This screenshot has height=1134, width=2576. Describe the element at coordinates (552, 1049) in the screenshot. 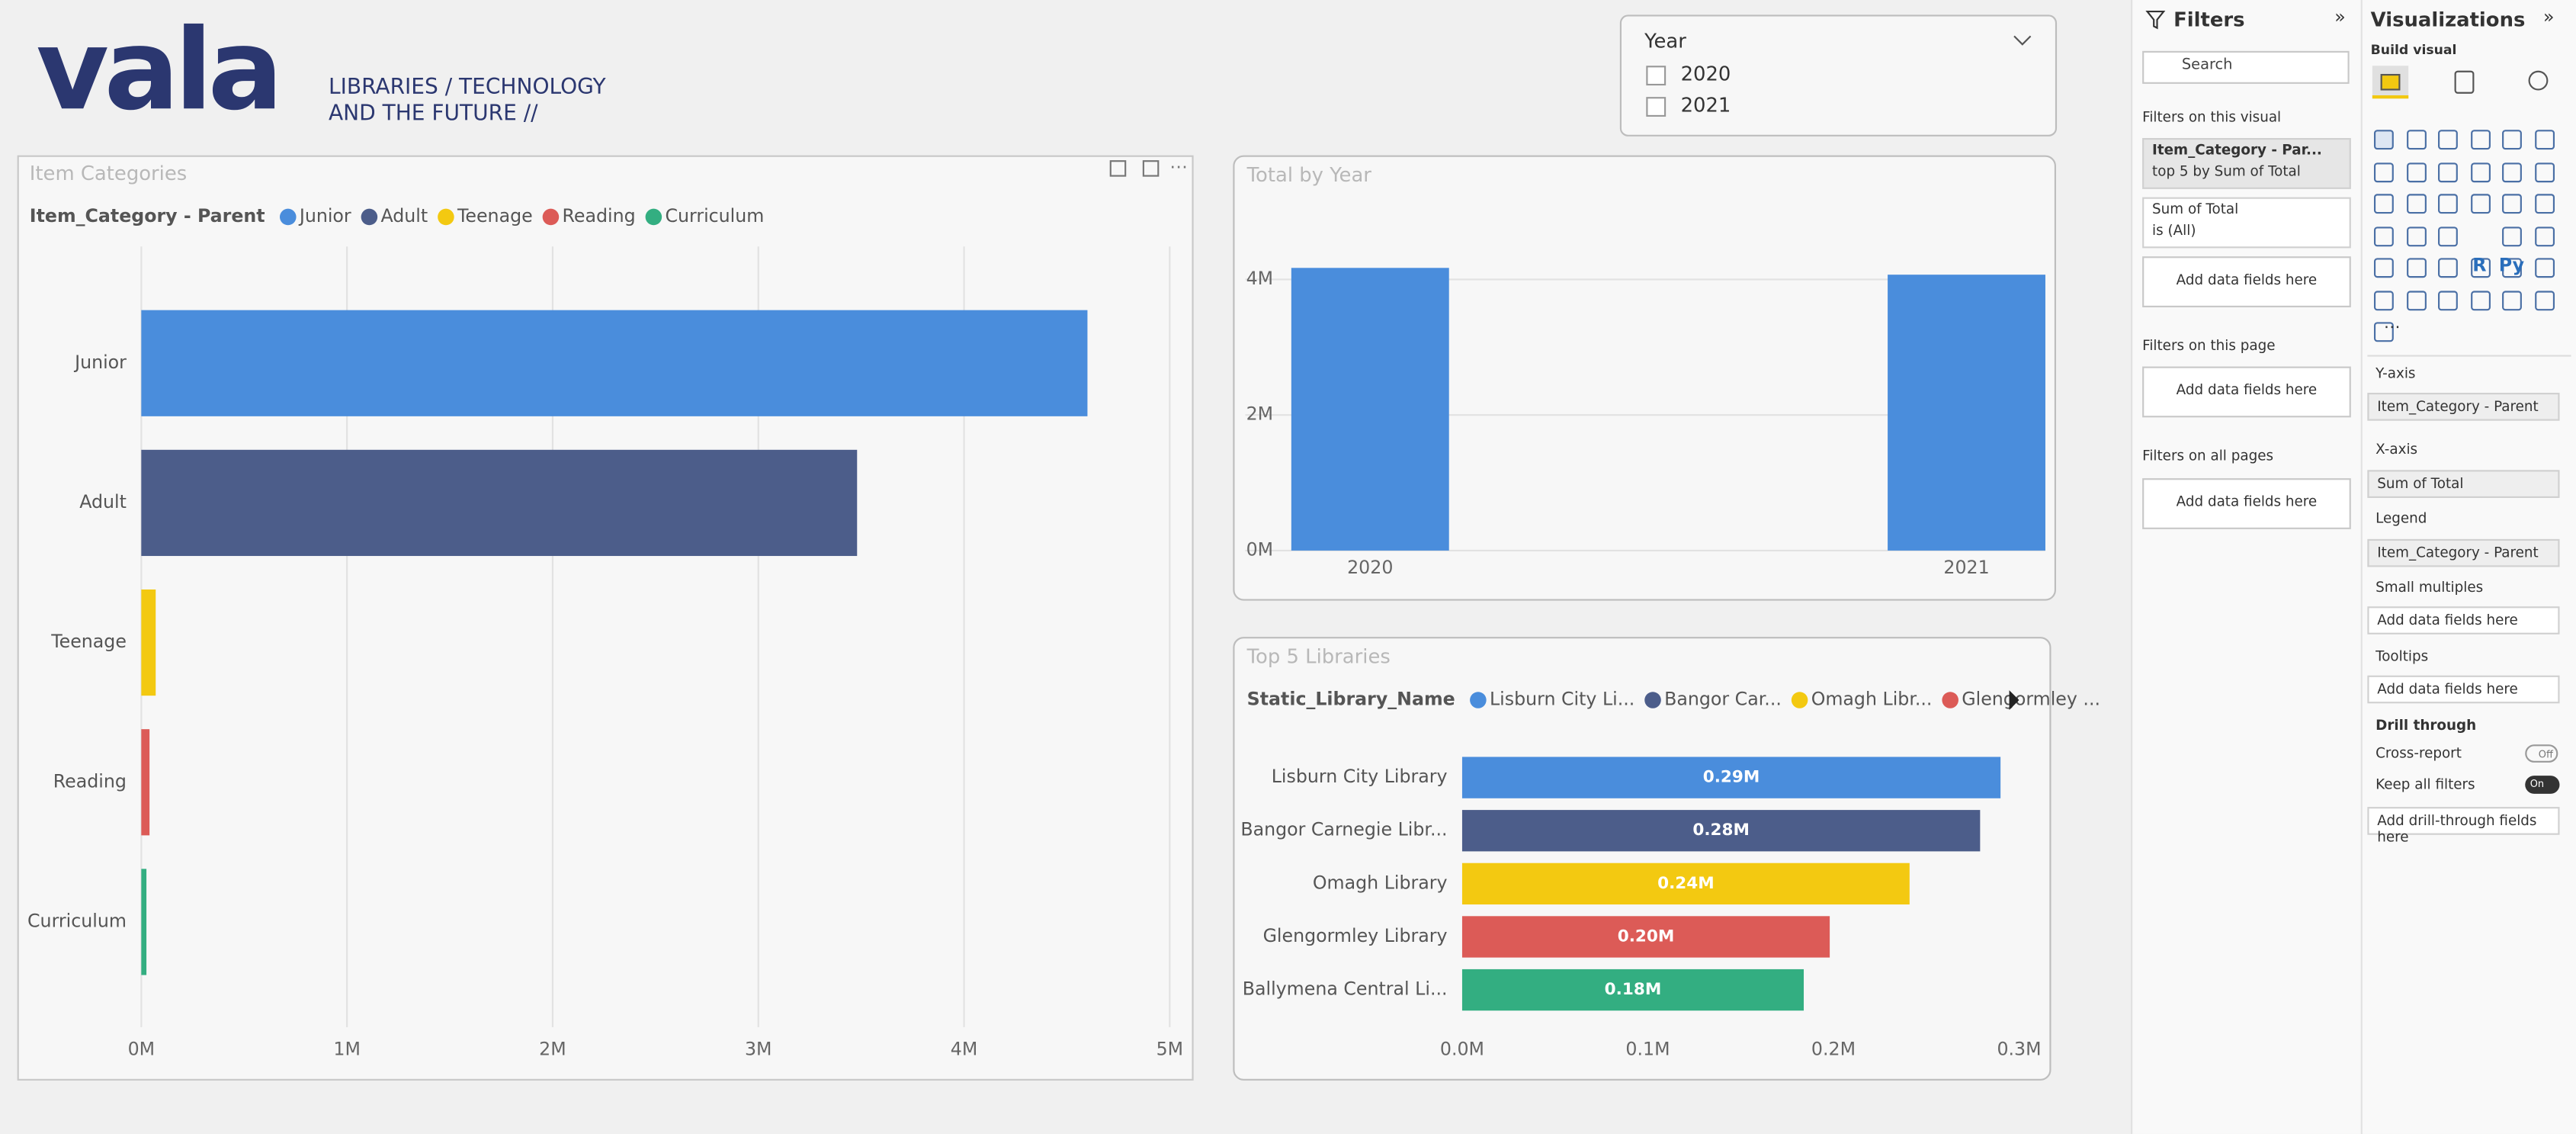

I see `x-tick-label: 2M` at that location.